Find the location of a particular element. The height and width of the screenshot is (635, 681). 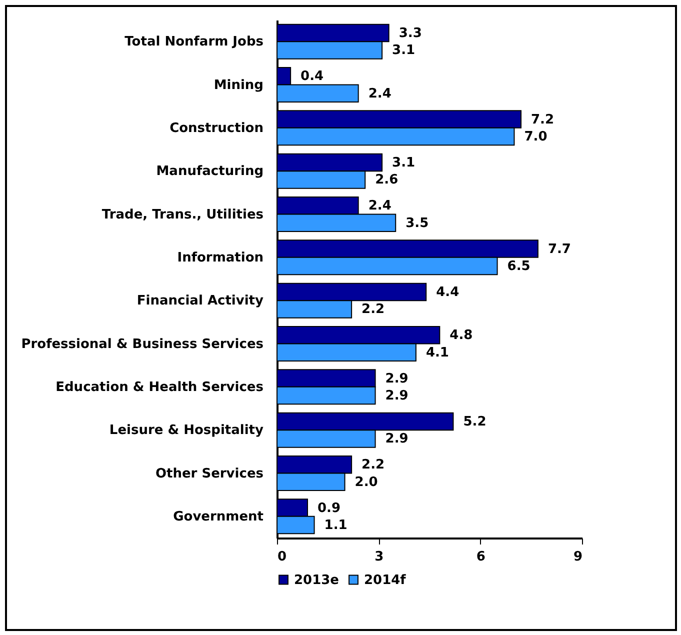

data-label: 7.0 is located at coordinates (536, 137).